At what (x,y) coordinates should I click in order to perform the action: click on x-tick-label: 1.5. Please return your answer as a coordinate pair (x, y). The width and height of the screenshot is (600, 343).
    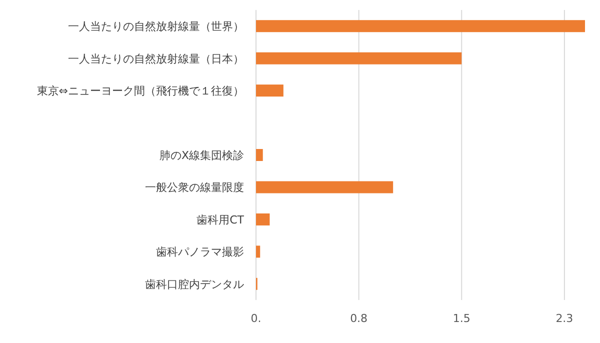
    Looking at the image, I should click on (461, 318).